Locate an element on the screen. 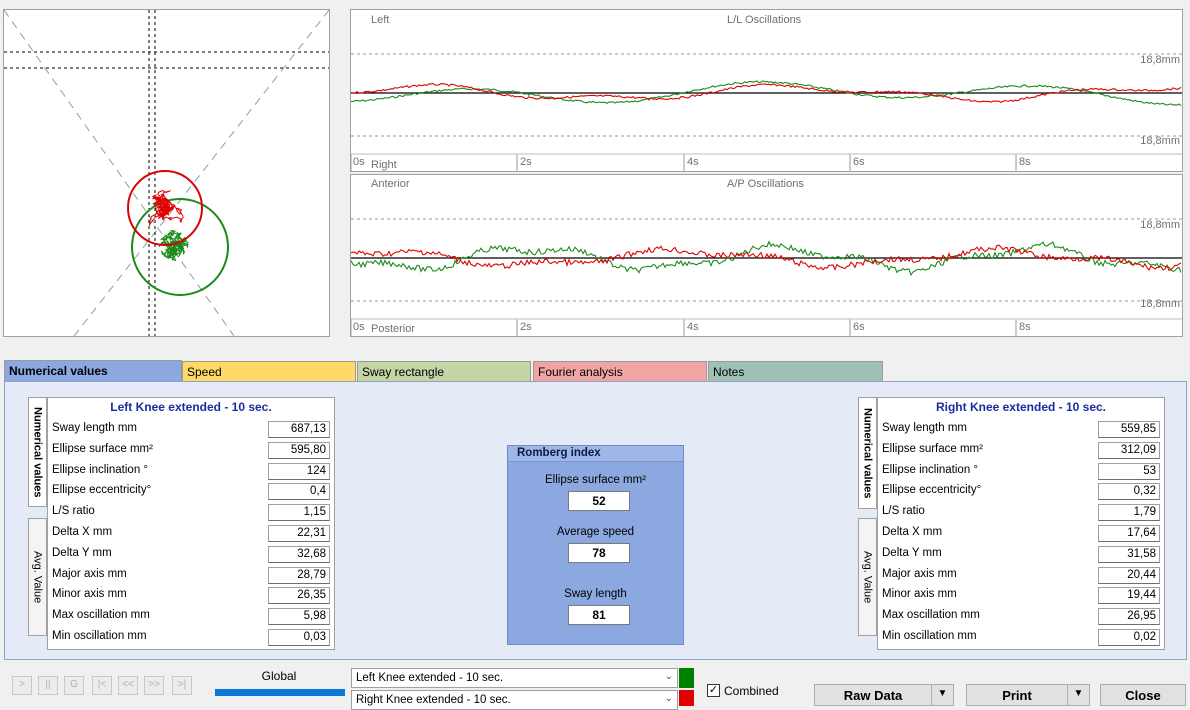 This screenshot has width=1190, height=710. right-grid-row: Ellipse eccentricity° 0,32 is located at coordinates (1021, 491).